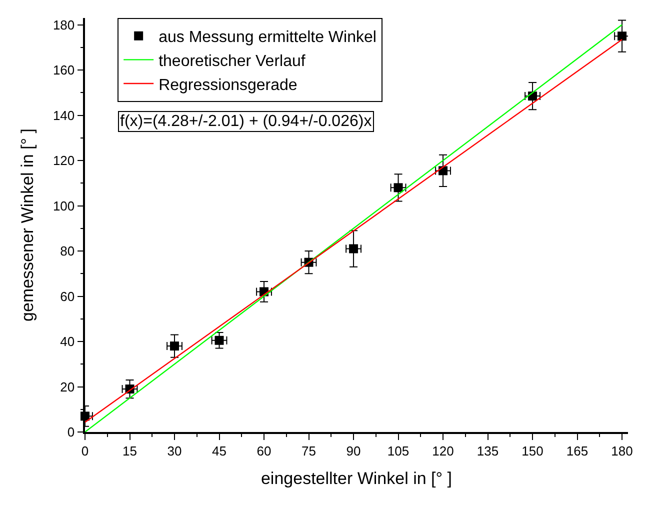 The height and width of the screenshot is (507, 645). What do you see at coordinates (356, 478) in the screenshot?
I see `x-axis-title: eingestellter Winkel in [° ]` at bounding box center [356, 478].